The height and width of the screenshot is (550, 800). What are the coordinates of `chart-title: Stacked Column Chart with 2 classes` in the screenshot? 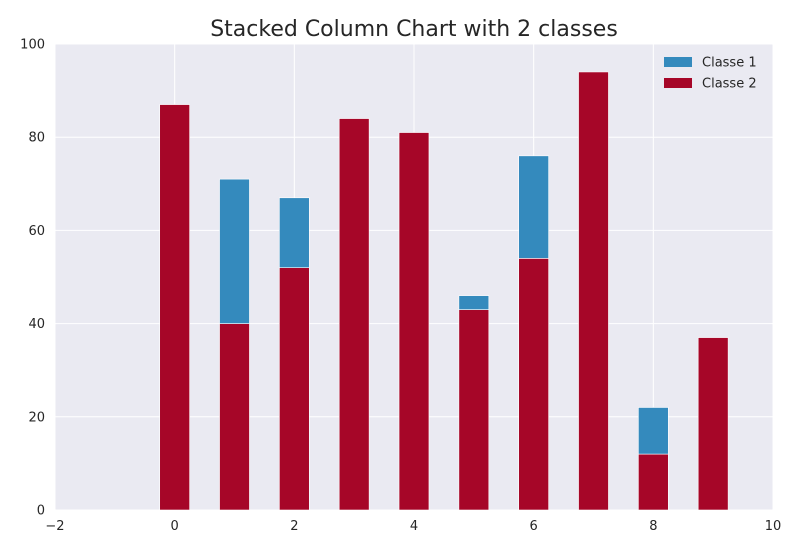 It's located at (414, 29).